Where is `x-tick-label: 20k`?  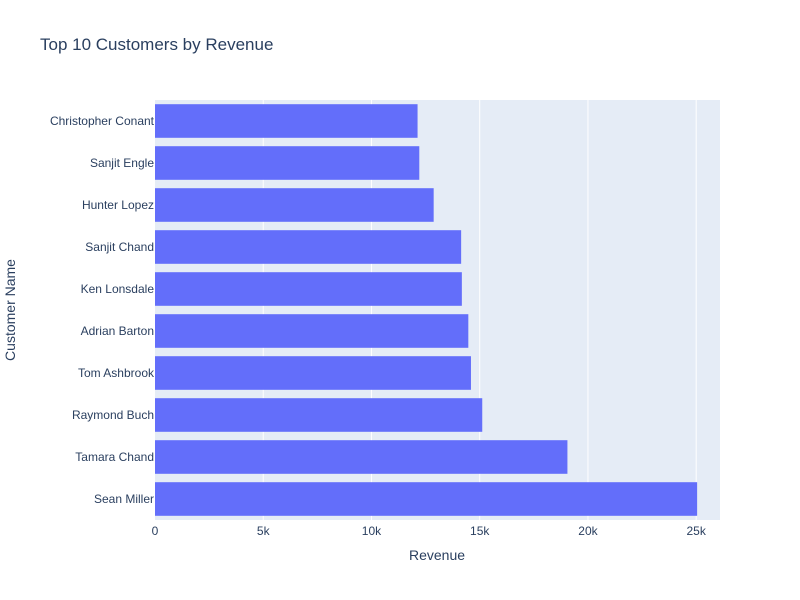
x-tick-label: 20k is located at coordinates (588, 531).